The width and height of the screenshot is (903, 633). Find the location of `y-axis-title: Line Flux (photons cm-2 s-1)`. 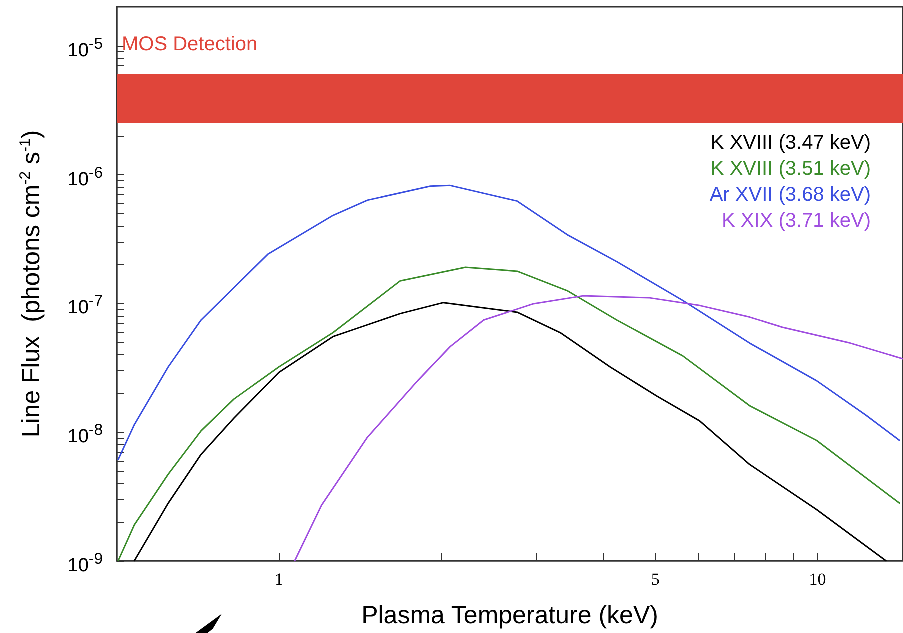

y-axis-title: Line Flux (photons cm-2 s-1) is located at coordinates (31, 284).